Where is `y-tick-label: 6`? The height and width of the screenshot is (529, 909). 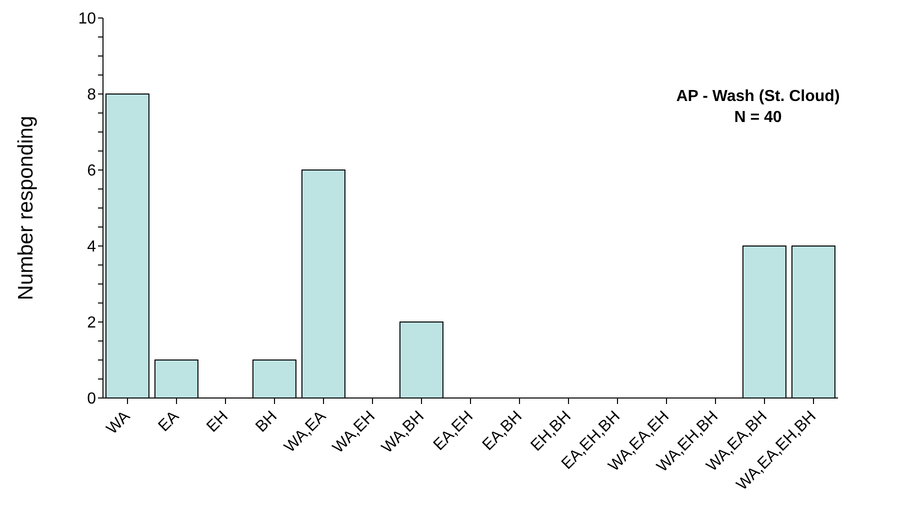 y-tick-label: 6 is located at coordinates (91, 171).